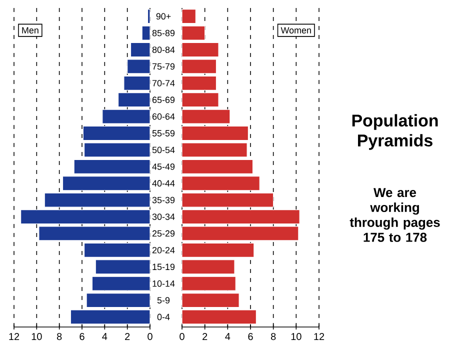 This screenshot has height=355, width=474. Describe the element at coordinates (163, 49) in the screenshot. I see `y-tick-label: 80-84` at that location.